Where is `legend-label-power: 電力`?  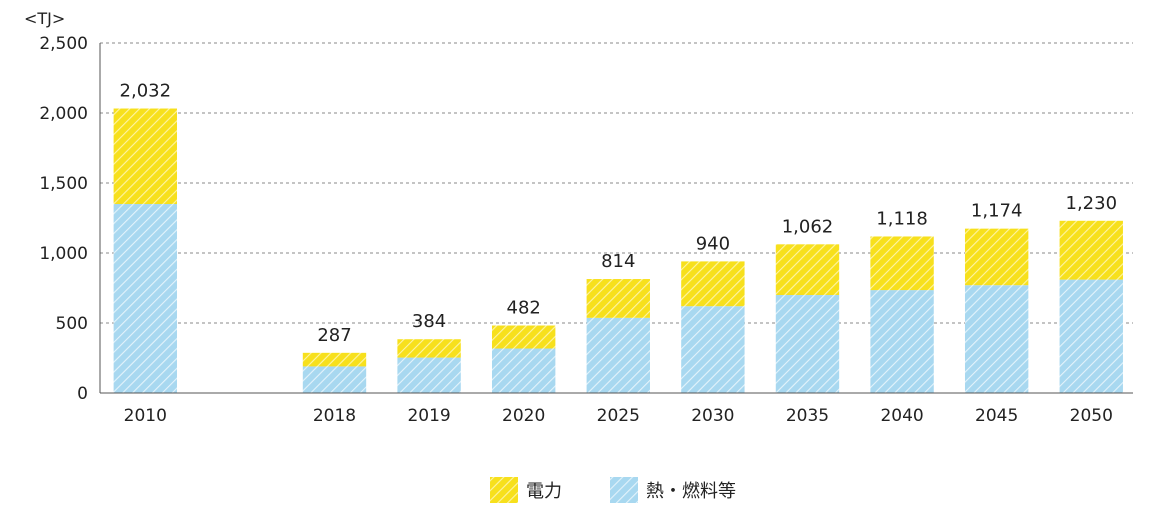
legend-label-power: 電力 is located at coordinates (544, 491).